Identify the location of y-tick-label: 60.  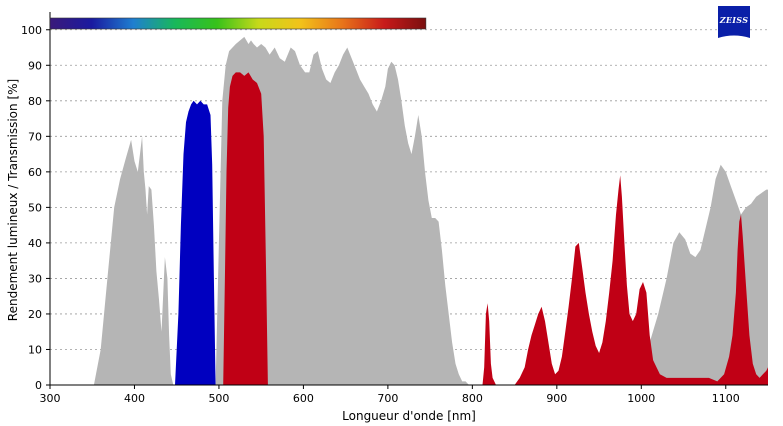
(35, 172).